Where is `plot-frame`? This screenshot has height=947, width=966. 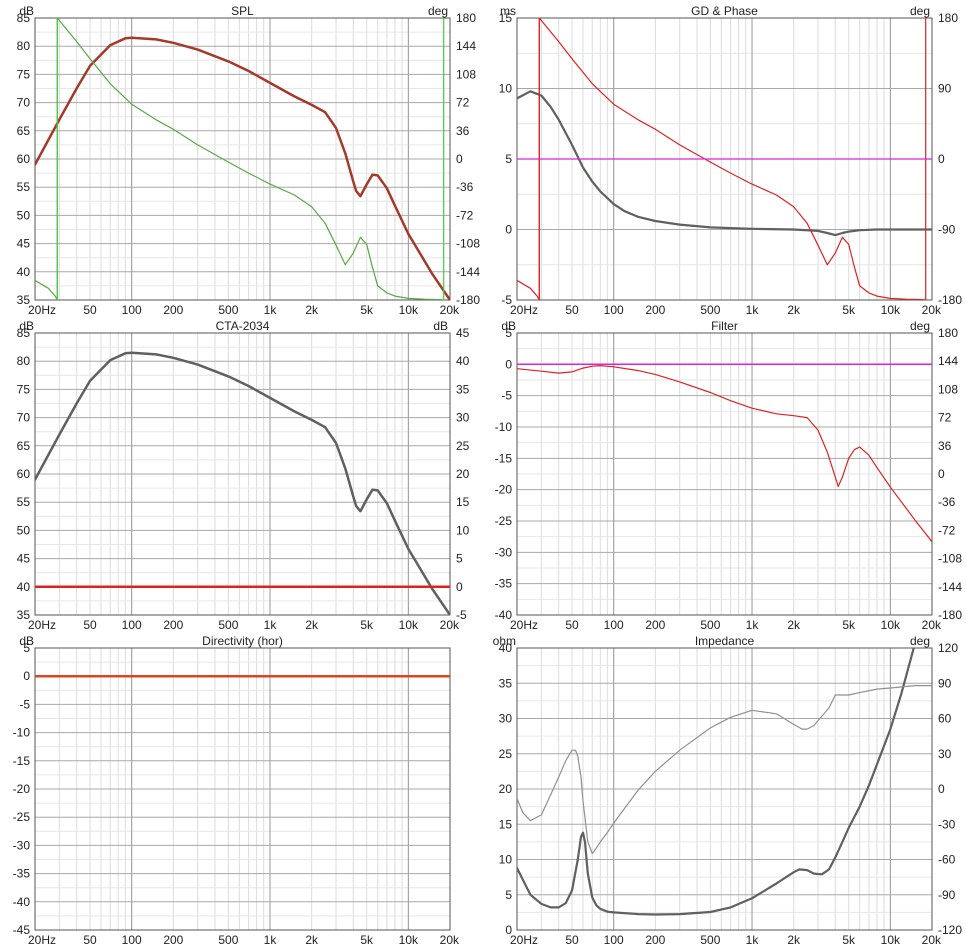
plot-frame is located at coordinates (724, 474).